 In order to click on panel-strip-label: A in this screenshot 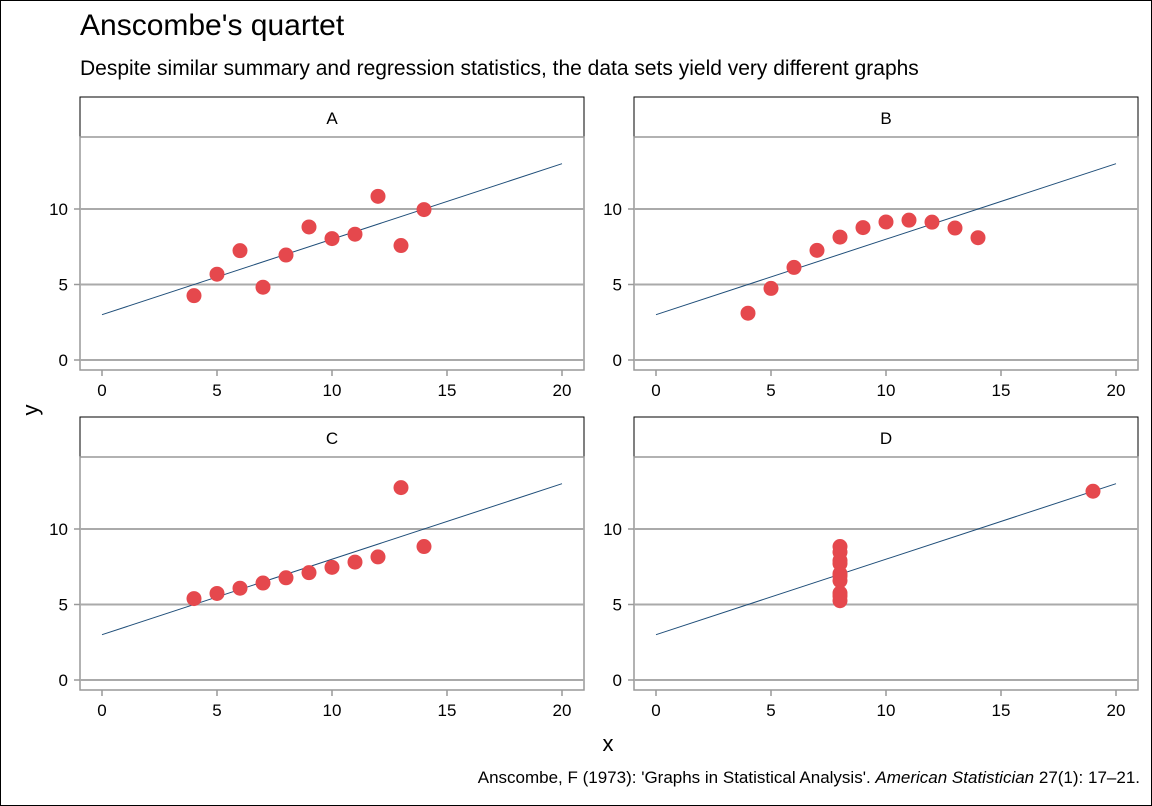, I will do `click(332, 118)`.